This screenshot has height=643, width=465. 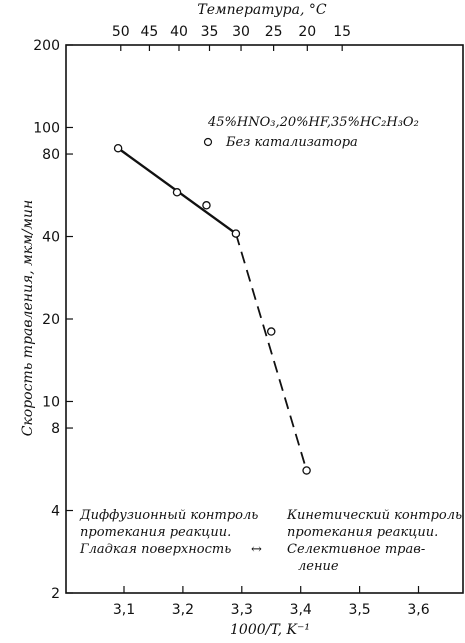 I want to click on x-tick-label: 3,3, so click(x=242, y=610).